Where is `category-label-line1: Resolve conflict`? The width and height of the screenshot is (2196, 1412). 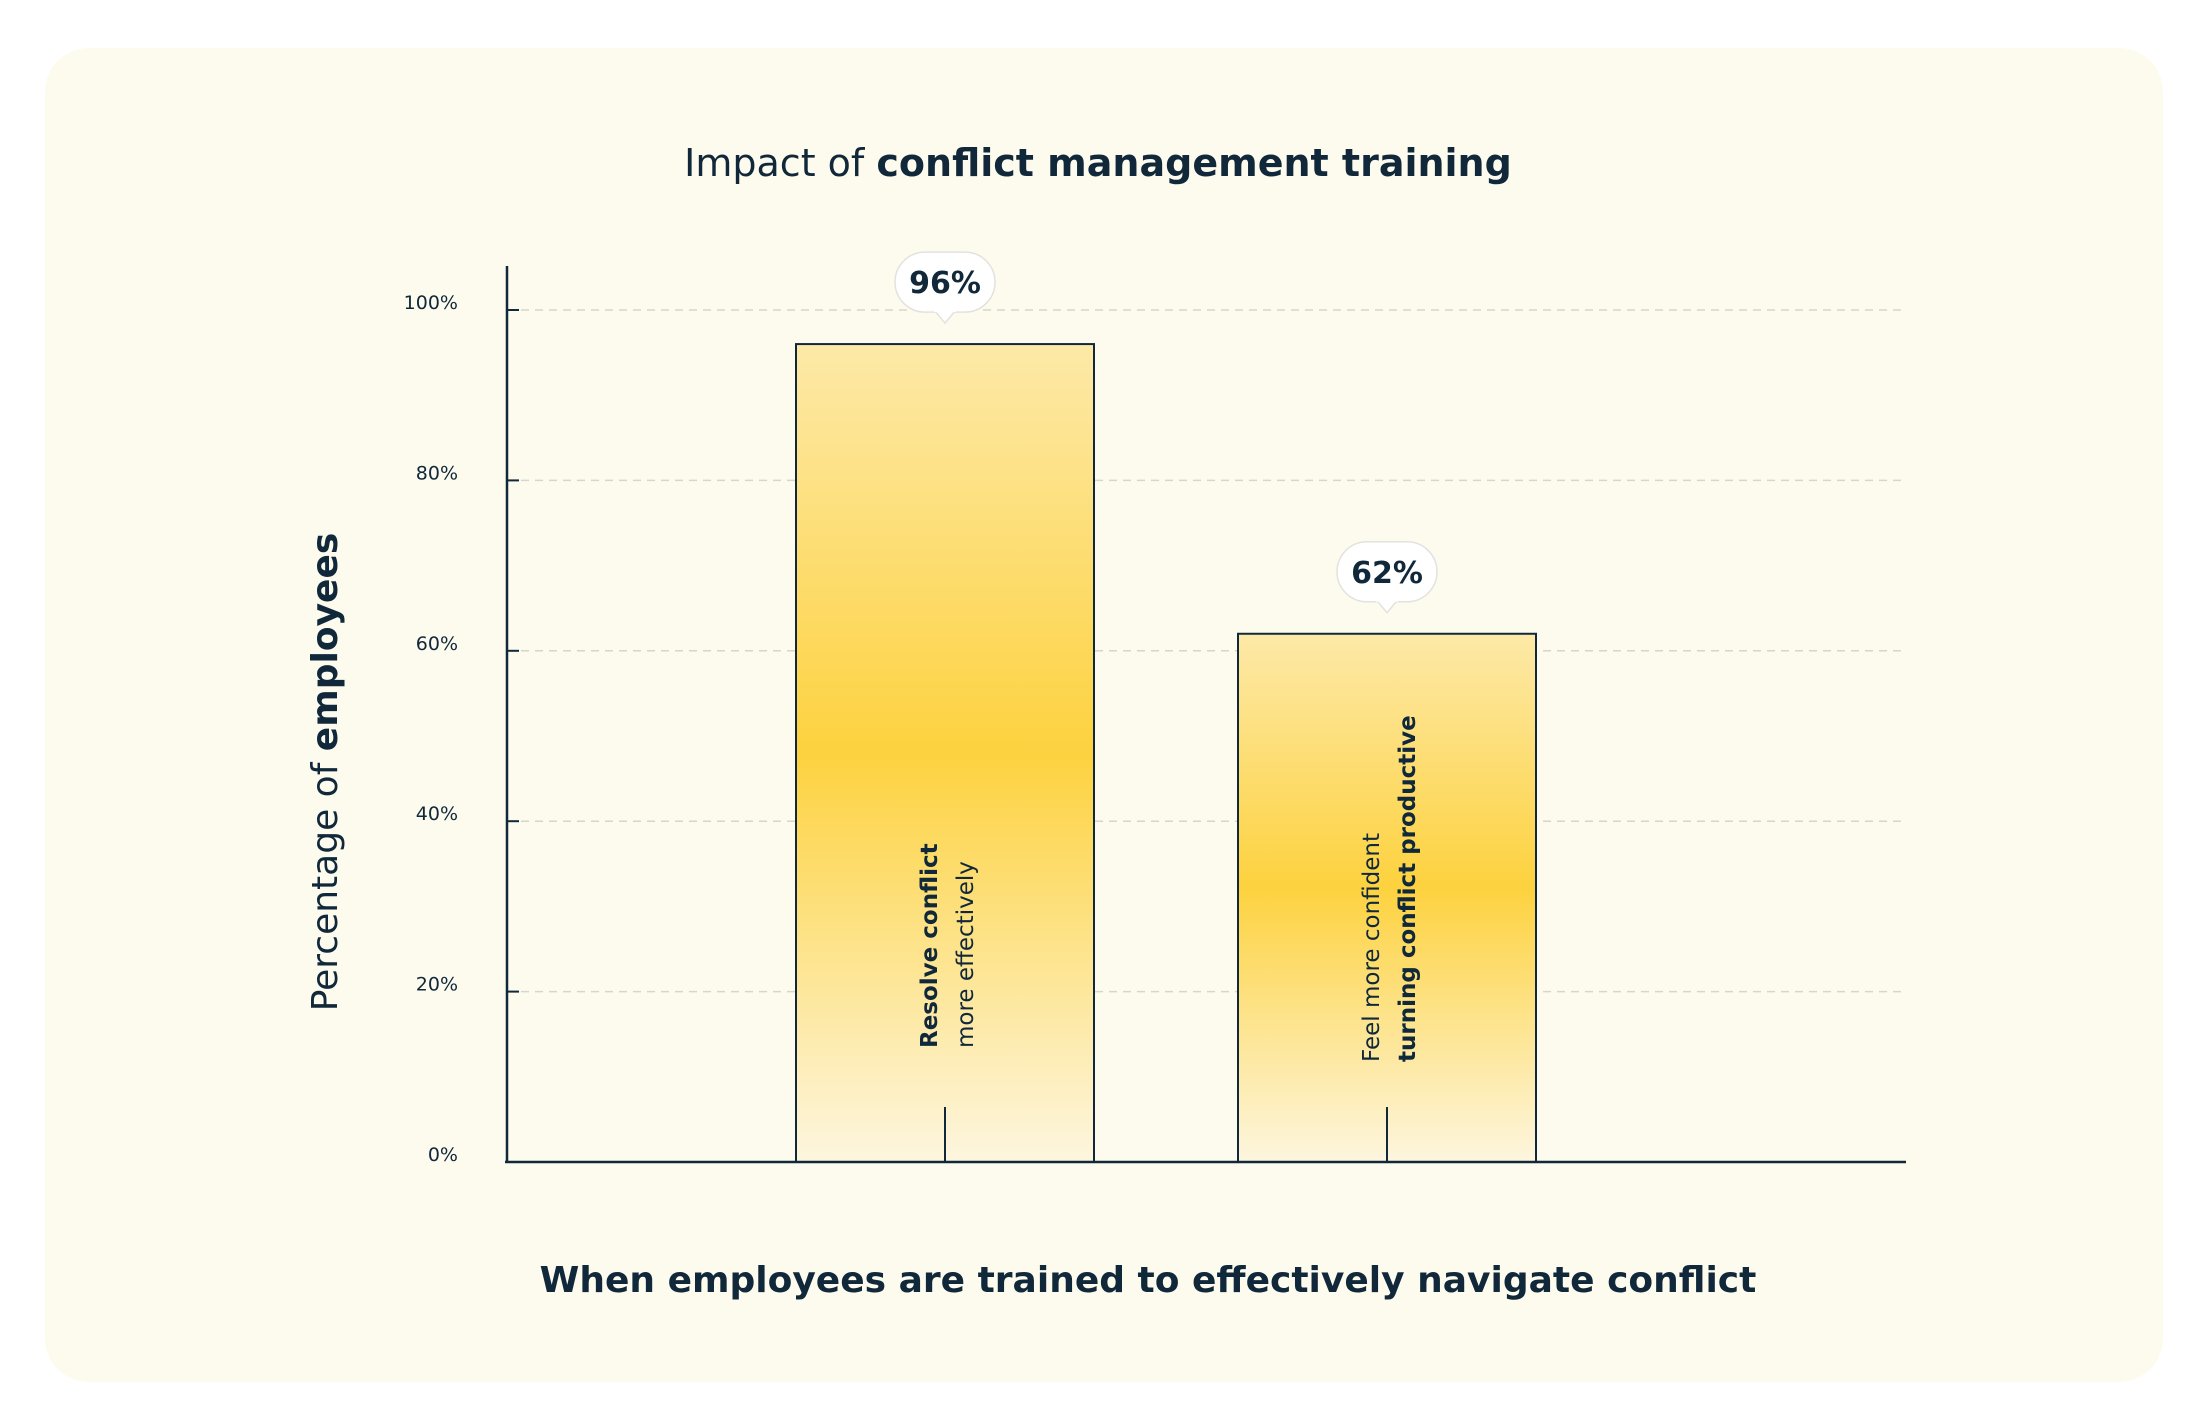
category-label-line1: Resolve conflict is located at coordinates (930, 945).